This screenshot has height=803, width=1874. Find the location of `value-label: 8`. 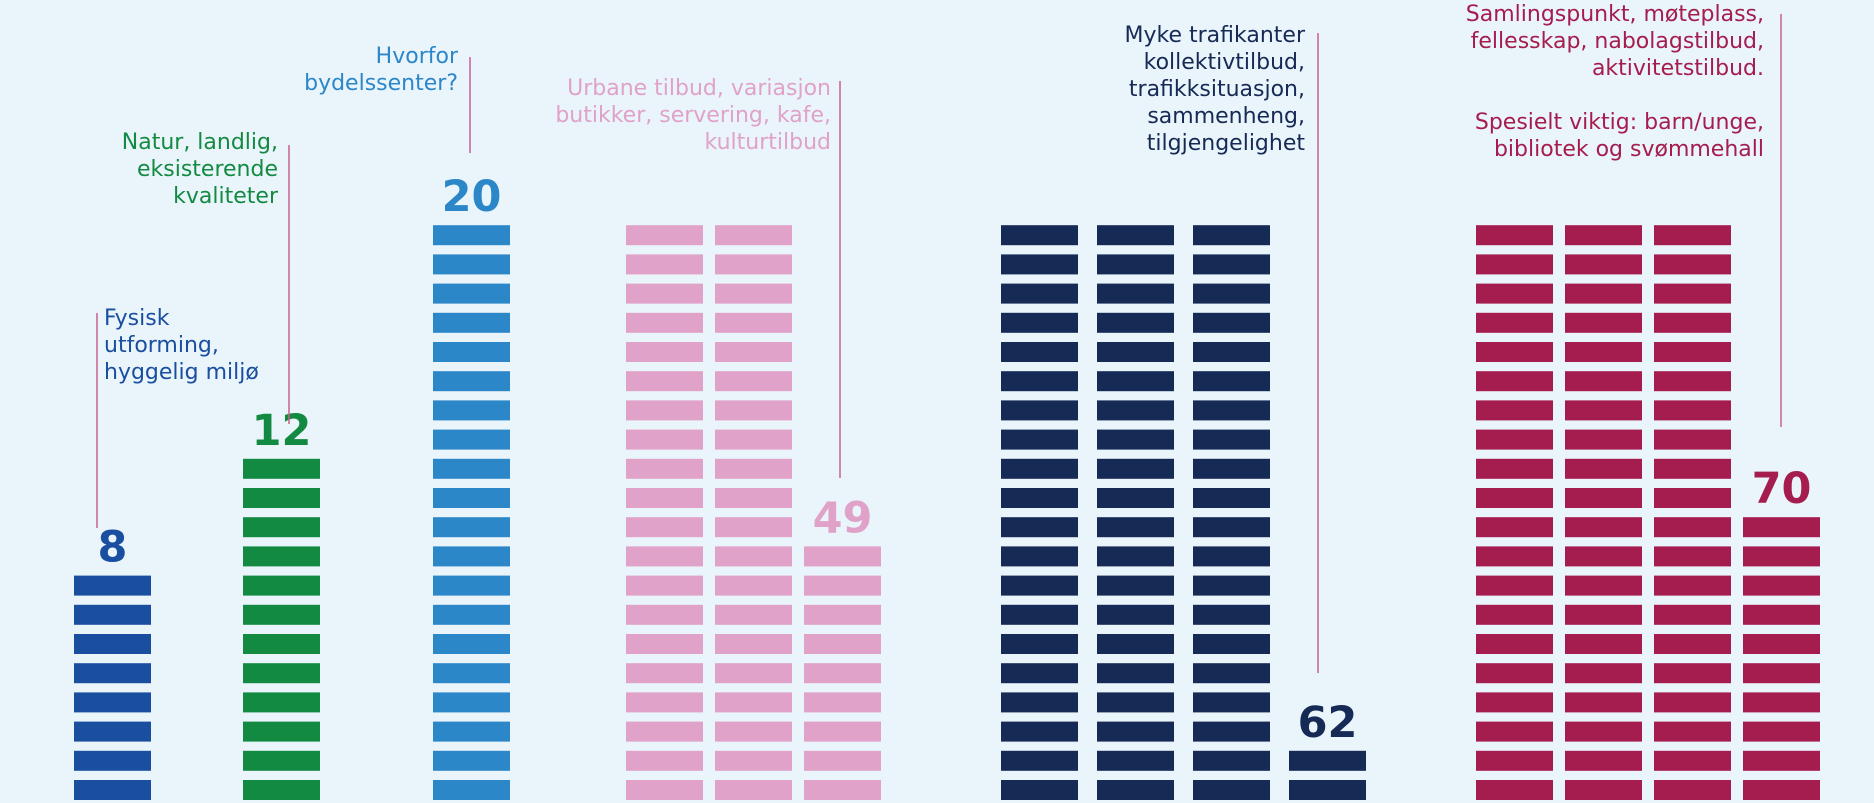

value-label: 8 is located at coordinates (113, 548).